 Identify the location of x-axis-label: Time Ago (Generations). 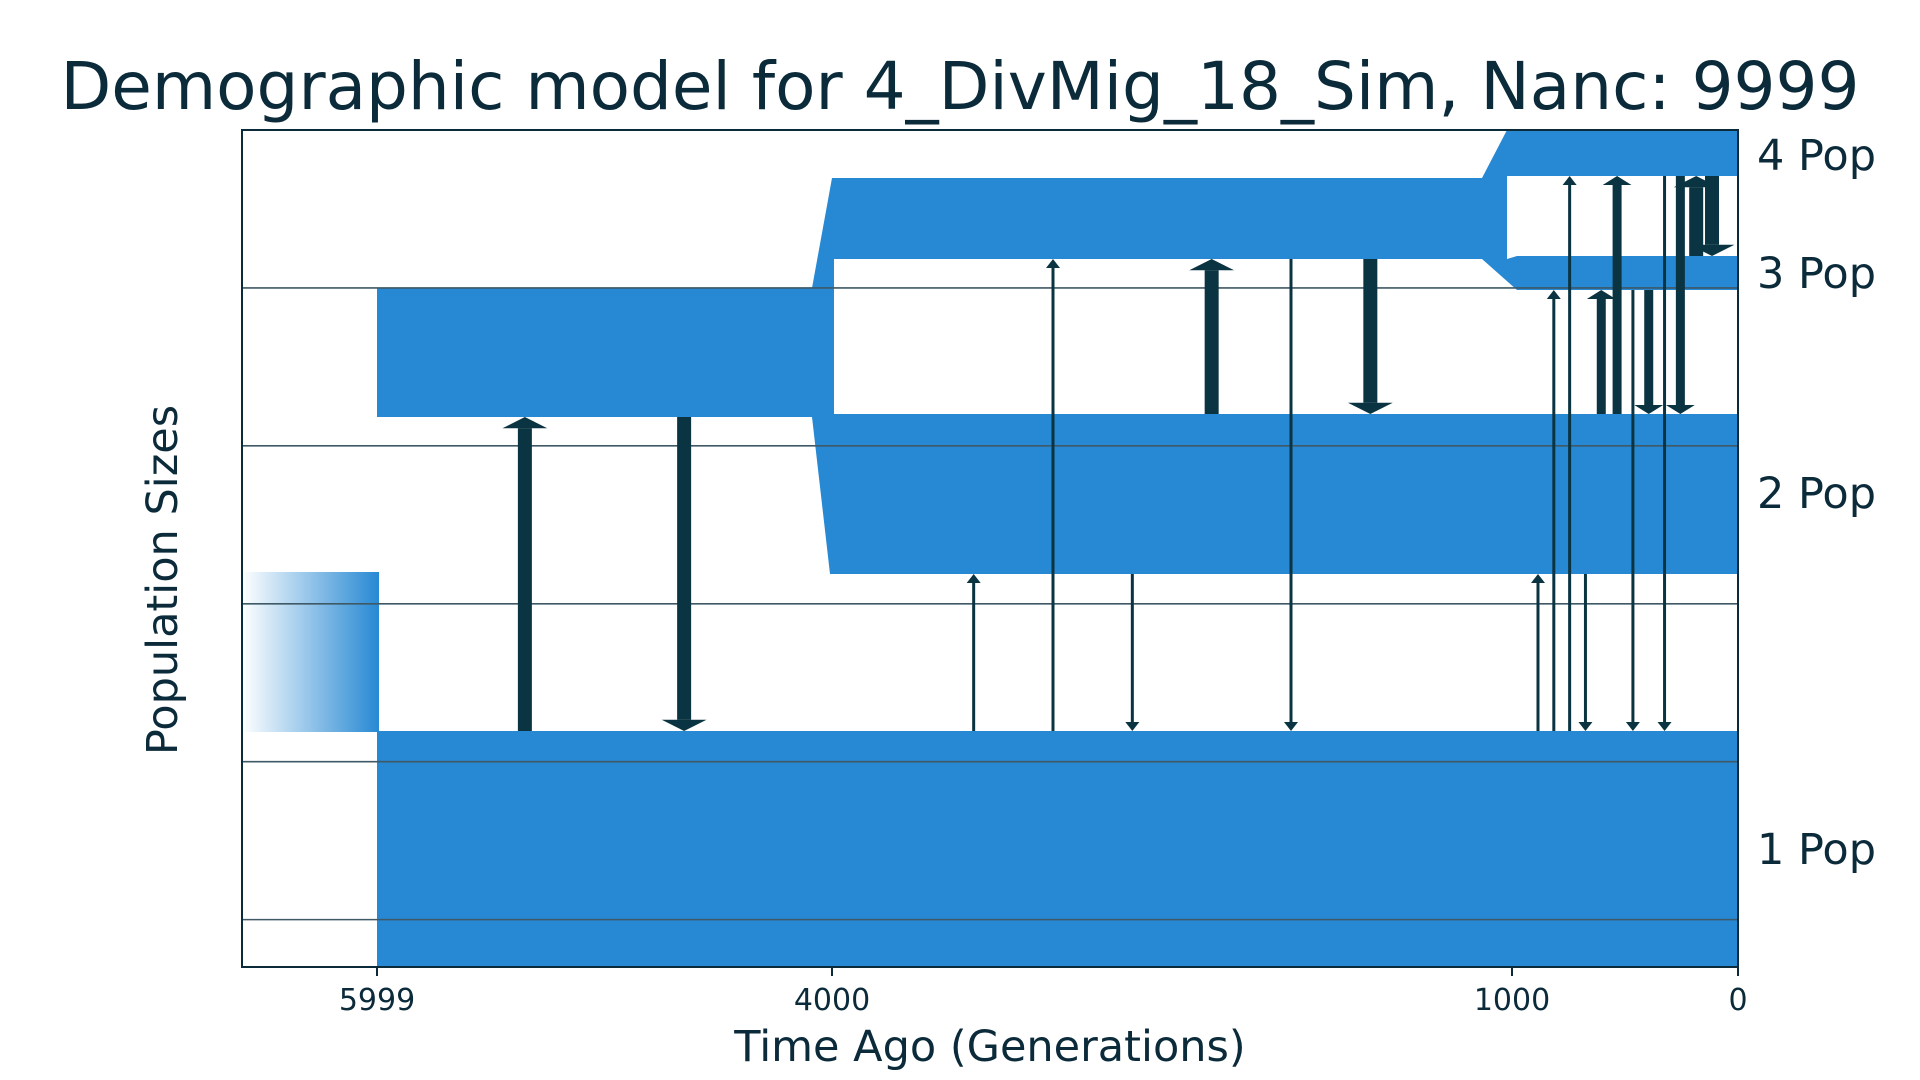
(990, 1047).